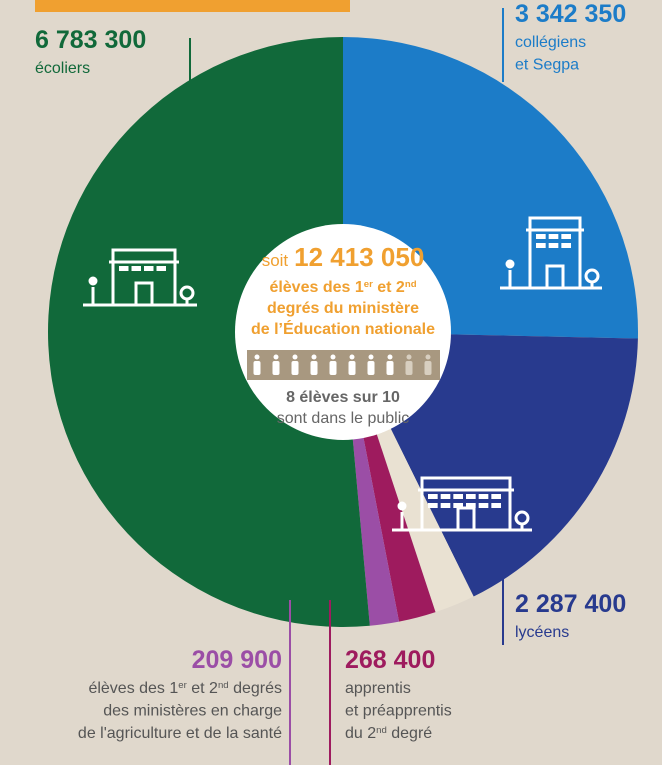 The width and height of the screenshot is (662, 765). What do you see at coordinates (409, 733) in the screenshot?
I see `text-part: degré` at bounding box center [409, 733].